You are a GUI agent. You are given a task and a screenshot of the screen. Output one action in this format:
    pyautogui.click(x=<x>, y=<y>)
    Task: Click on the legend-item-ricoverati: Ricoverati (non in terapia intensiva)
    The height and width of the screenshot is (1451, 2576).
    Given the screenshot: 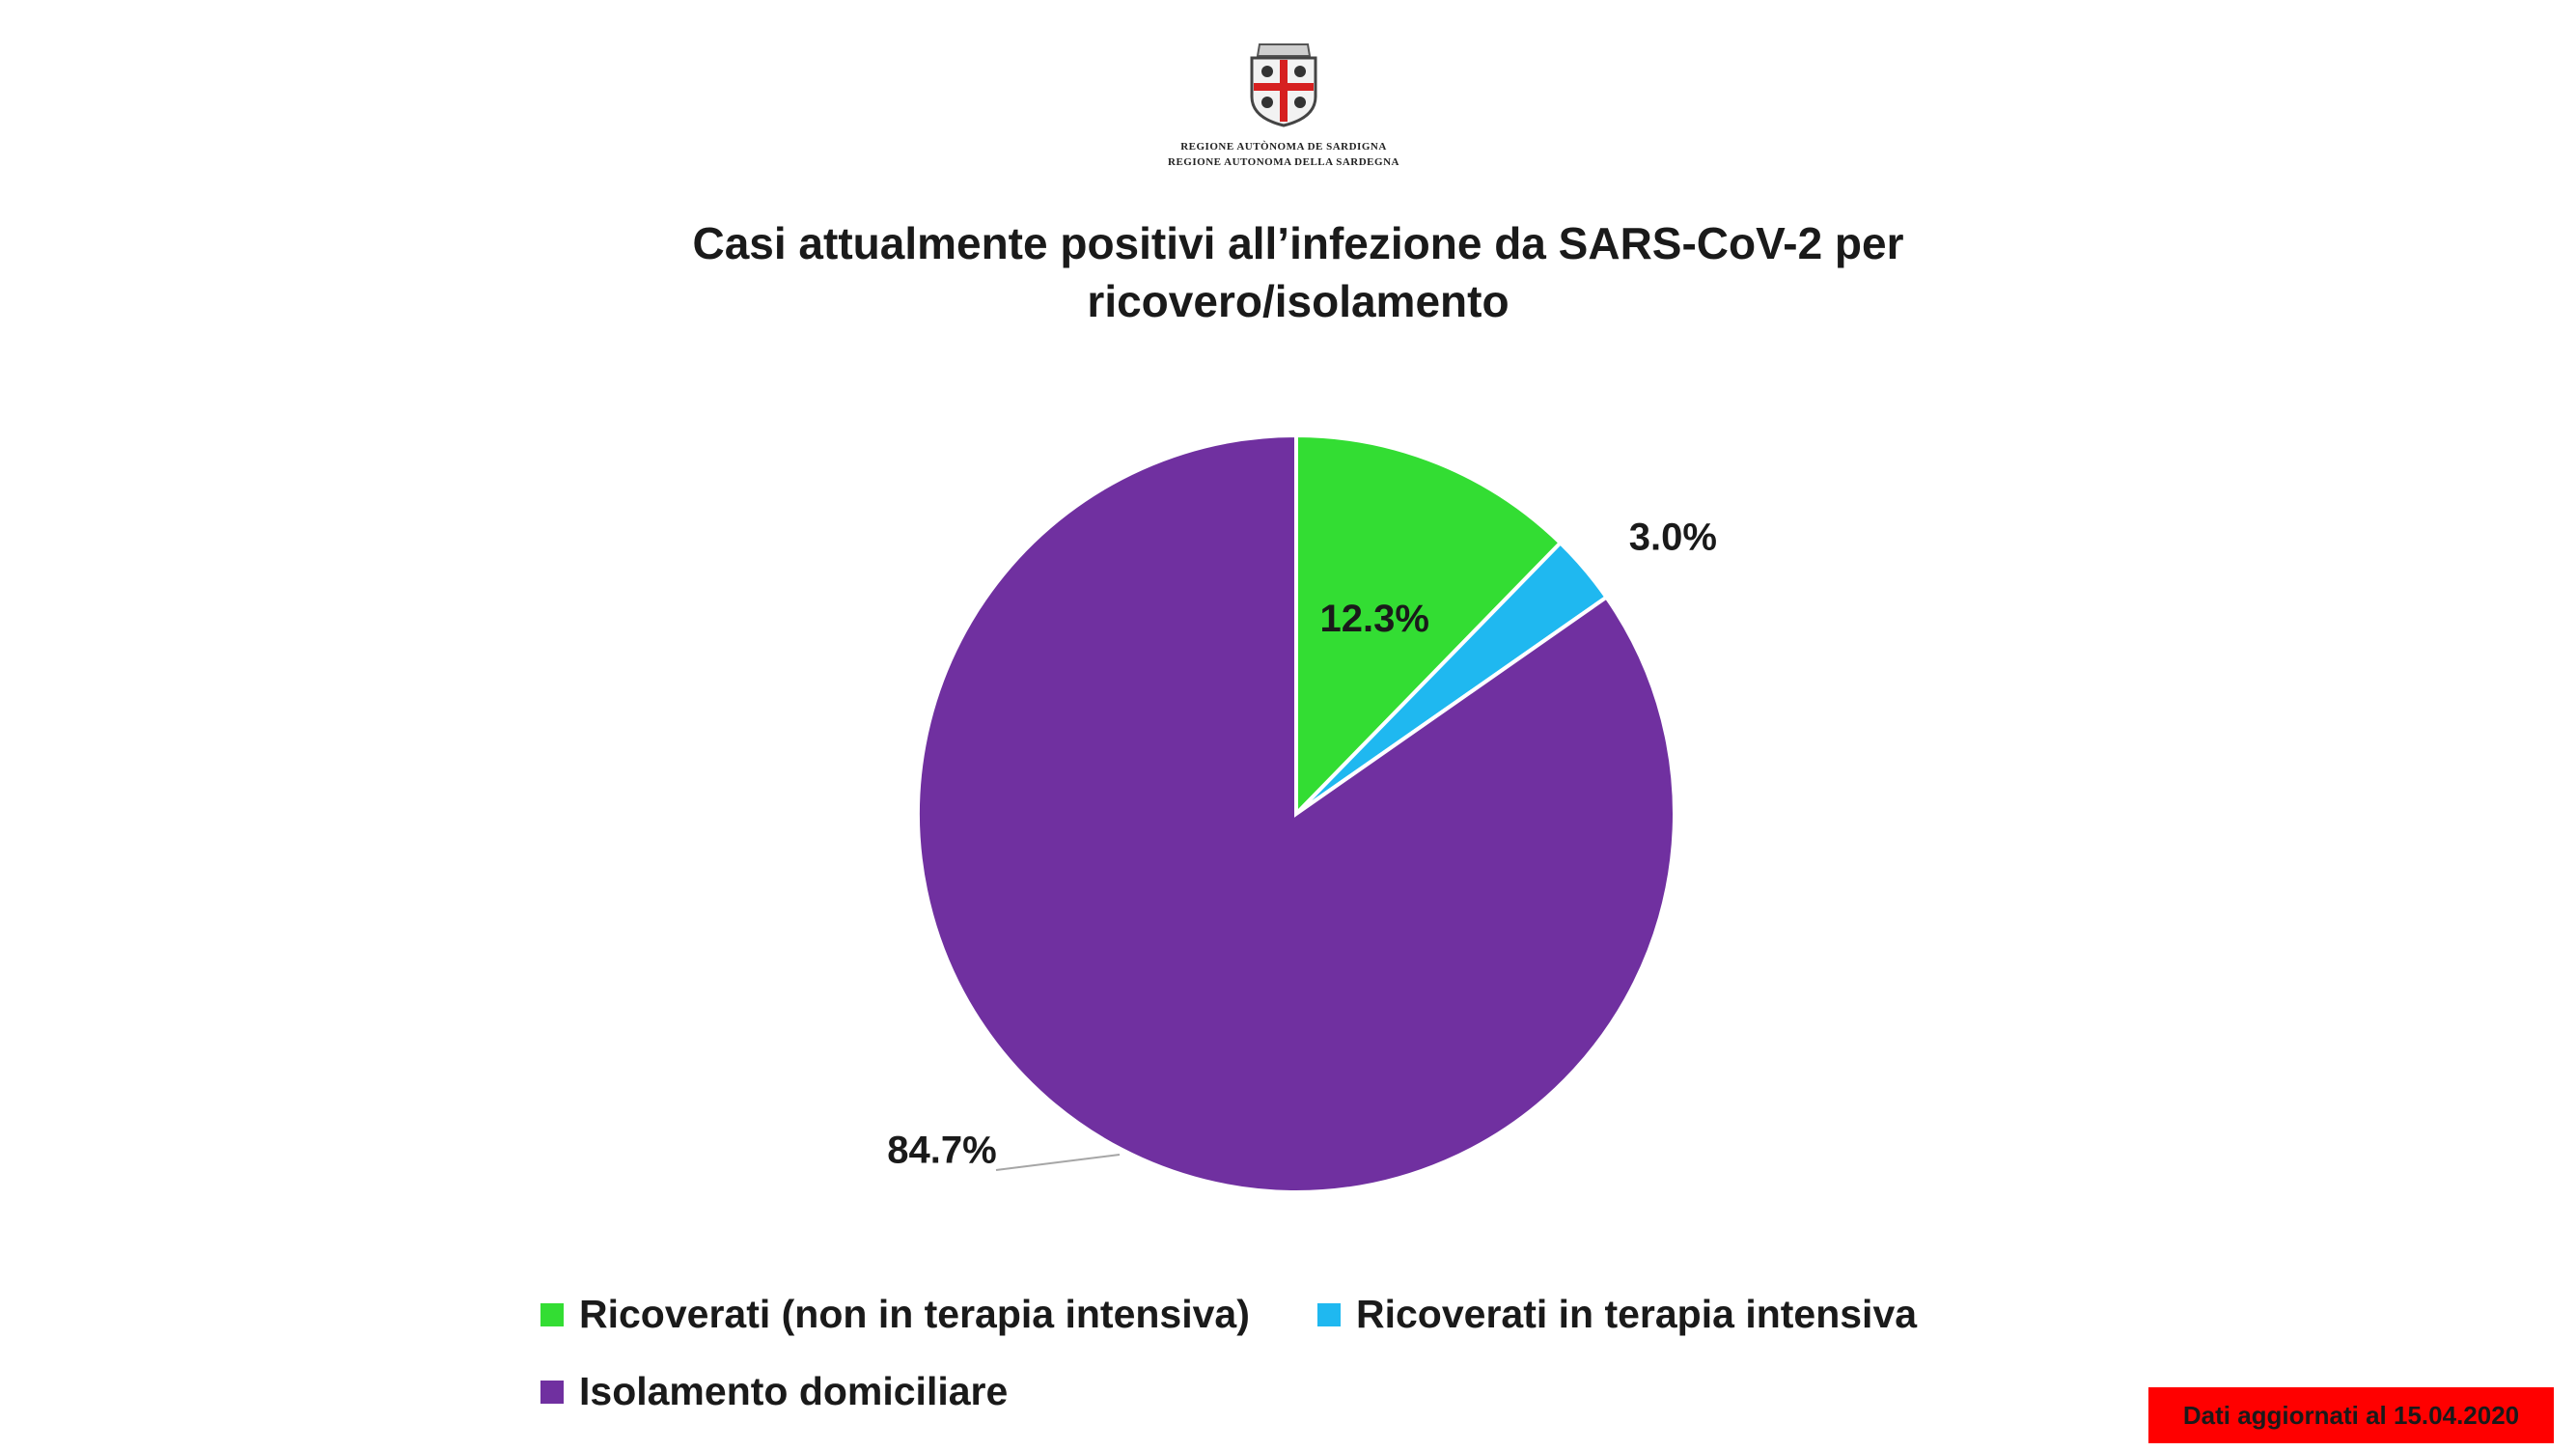 What is the action you would take?
    pyautogui.click(x=895, y=1314)
    